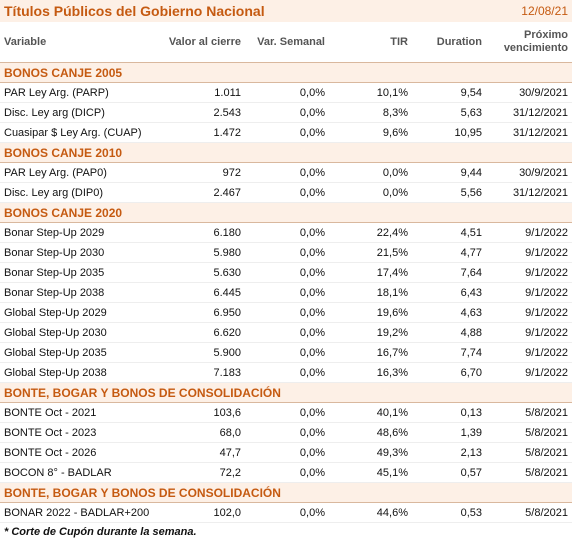  I want to click on cell: 5.900, so click(202, 352).